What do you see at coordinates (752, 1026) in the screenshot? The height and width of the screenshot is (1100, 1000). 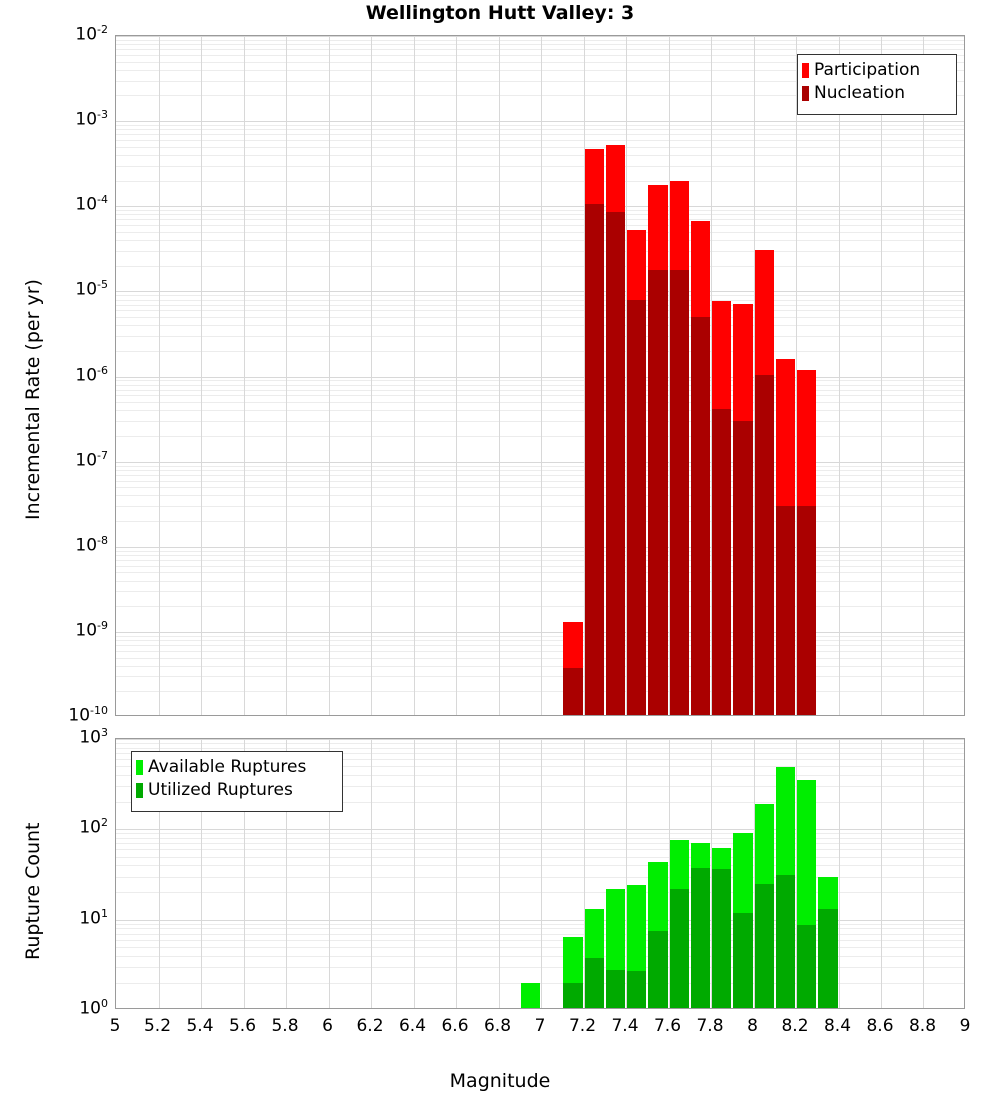 I see `x-axis-tick-label: 8` at bounding box center [752, 1026].